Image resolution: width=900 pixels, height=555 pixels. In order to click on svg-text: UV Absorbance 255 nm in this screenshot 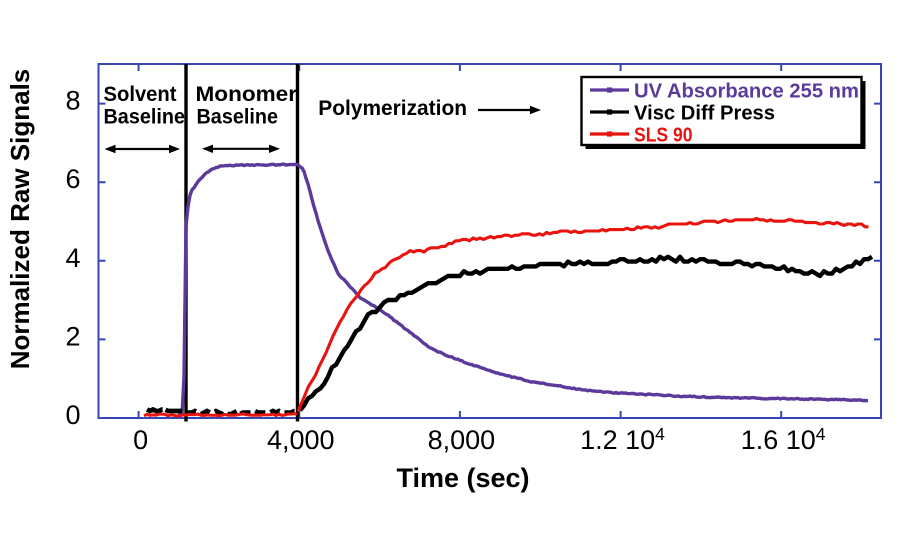, I will do `click(746, 91)`.